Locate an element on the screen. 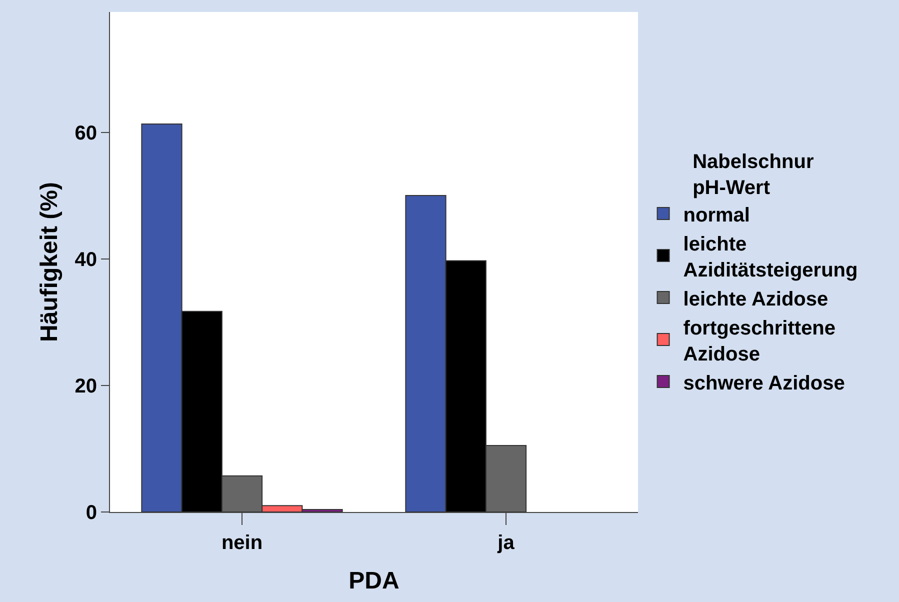 This screenshot has height=602, width=899. y-tick-label: 0 is located at coordinates (91, 513).